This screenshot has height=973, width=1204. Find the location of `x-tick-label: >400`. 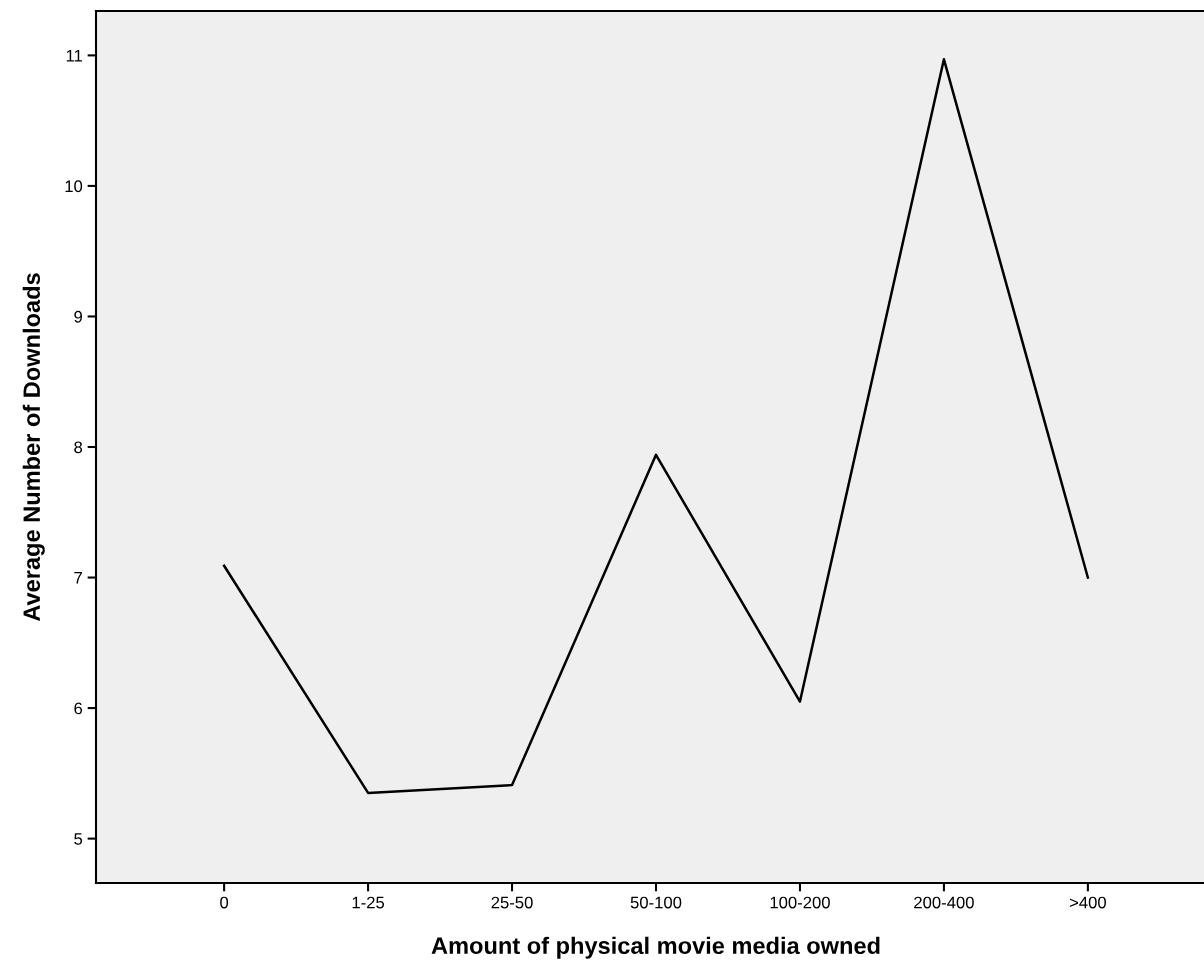

x-tick-label: >400 is located at coordinates (1087, 902).